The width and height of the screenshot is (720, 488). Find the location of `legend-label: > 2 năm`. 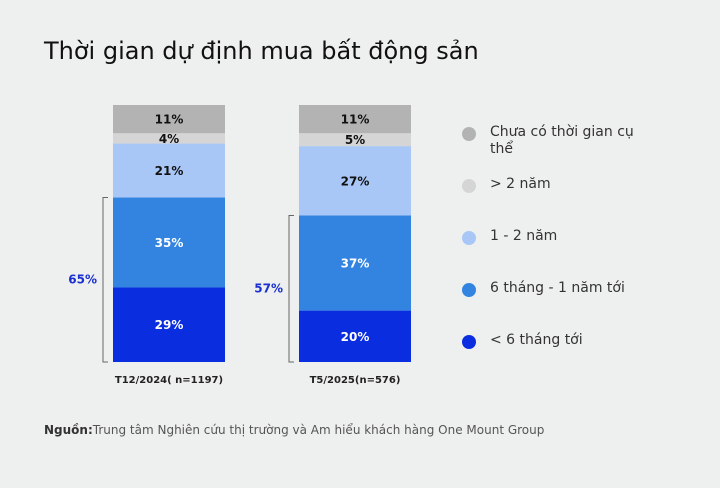

legend-label: > 2 năm is located at coordinates (520, 184).